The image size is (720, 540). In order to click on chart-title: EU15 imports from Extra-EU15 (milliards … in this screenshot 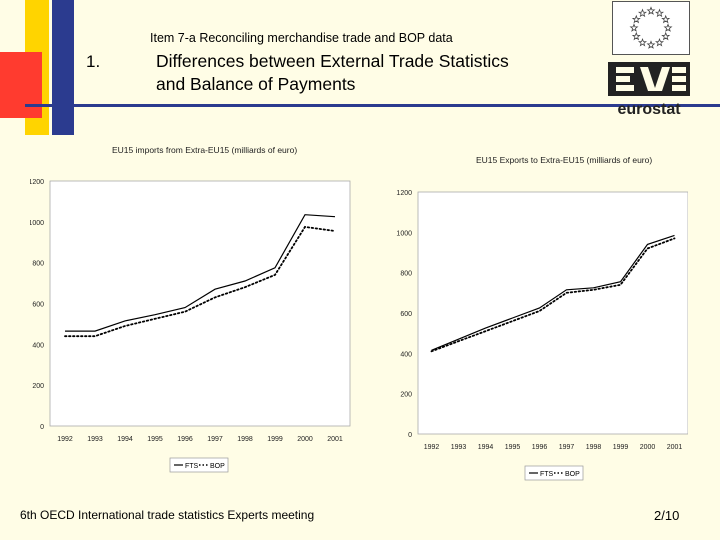, I will do `click(204, 150)`.